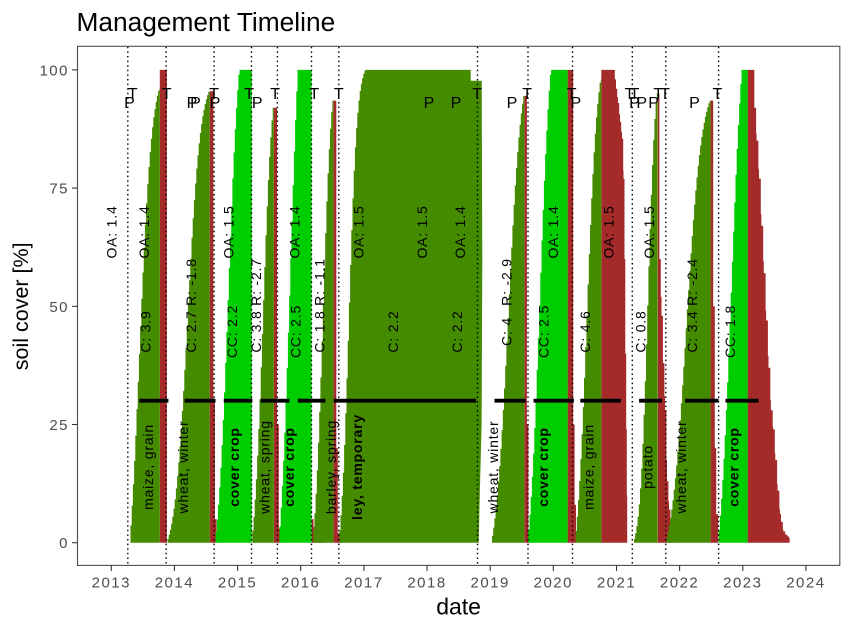 The image size is (851, 635). Describe the element at coordinates (300, 583) in the screenshot. I see `svg-text: 2016` at that location.